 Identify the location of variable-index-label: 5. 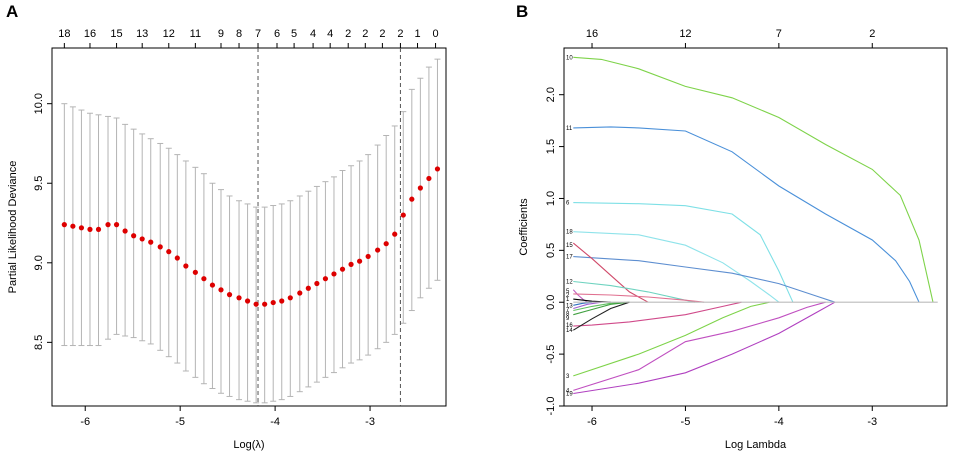
(568, 292).